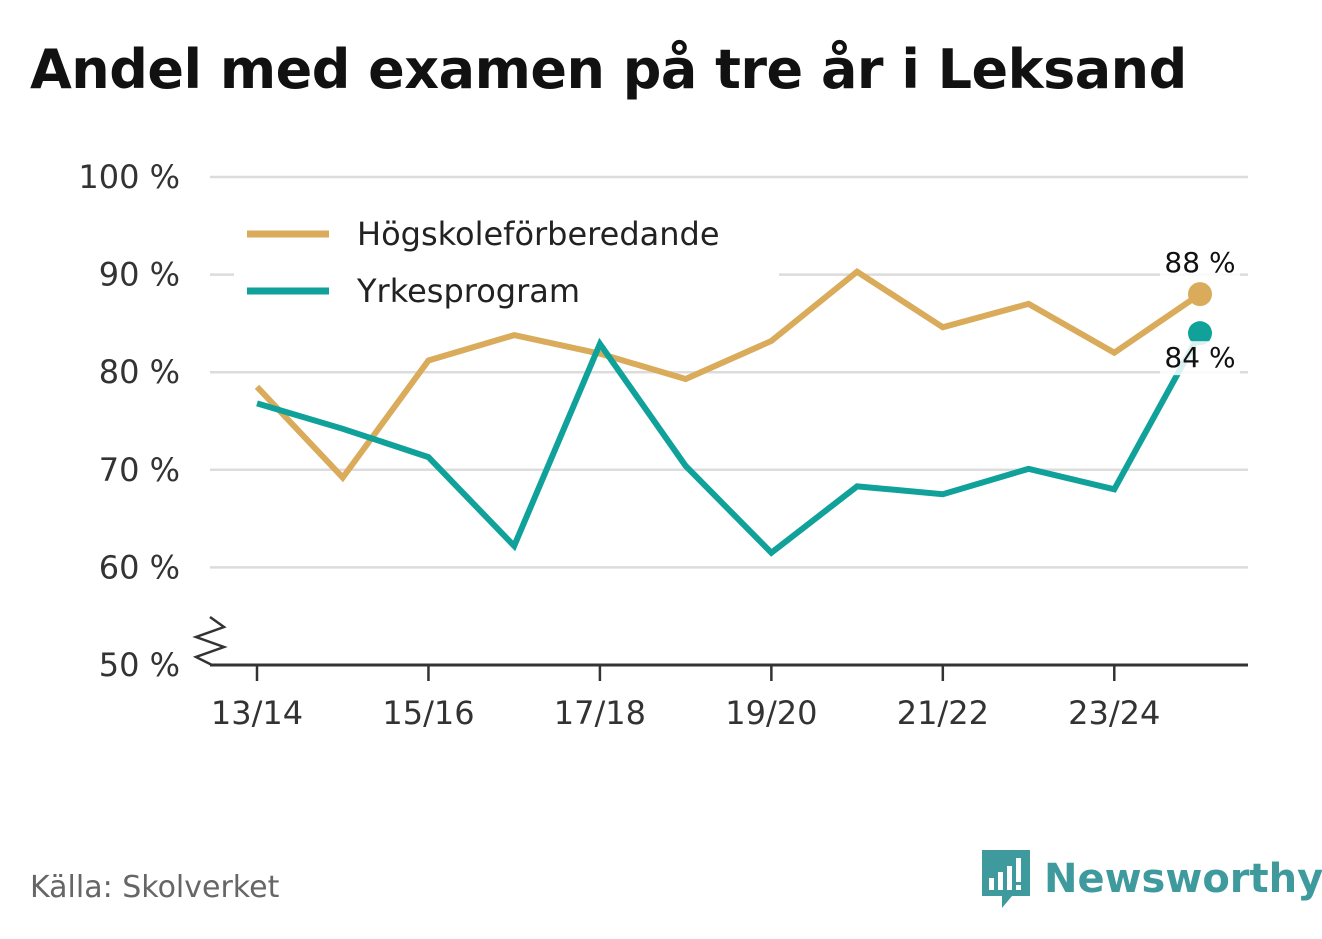 The width and height of the screenshot is (1322, 939). I want to click on y-tick-label: 100 %, so click(129, 177).